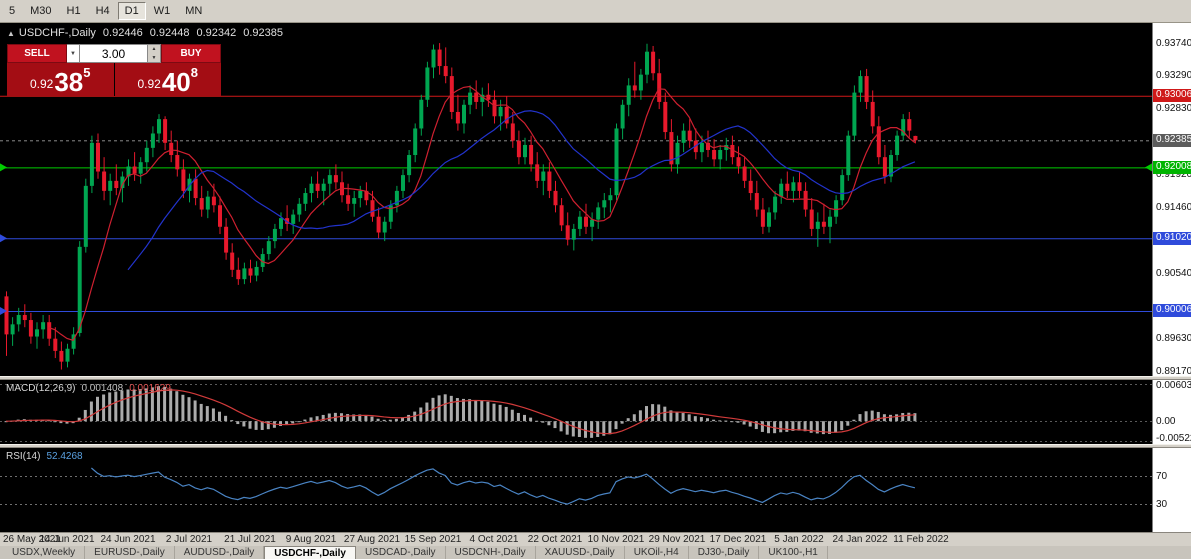 This screenshot has width=1191, height=559. What do you see at coordinates (1172, 96) in the screenshot?
I see `resistance-level-badge: 0.93006` at bounding box center [1172, 96].